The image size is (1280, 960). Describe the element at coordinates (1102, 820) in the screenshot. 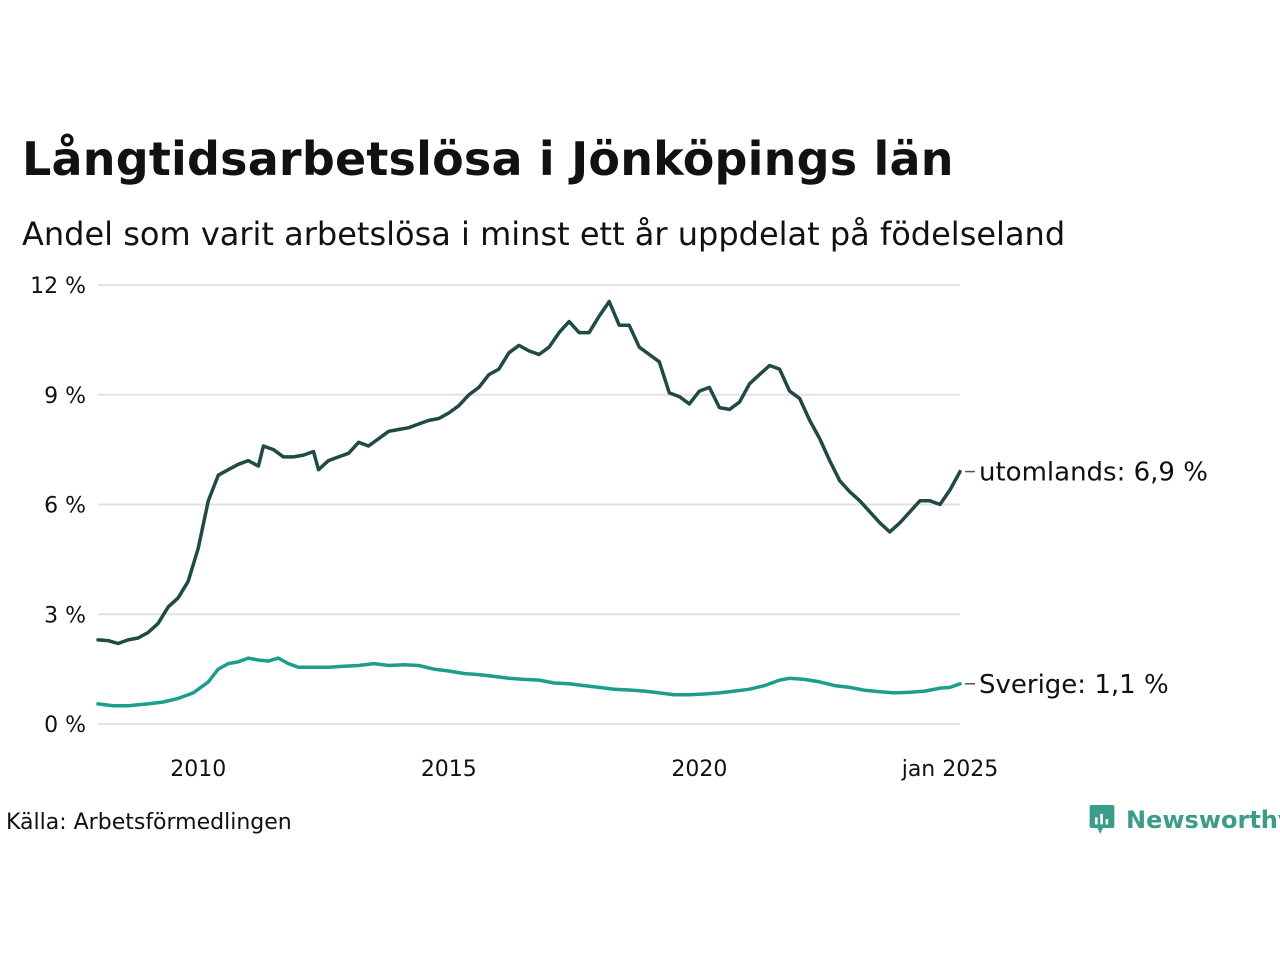

I see `bar-chart-speech-bubble-icon` at that location.